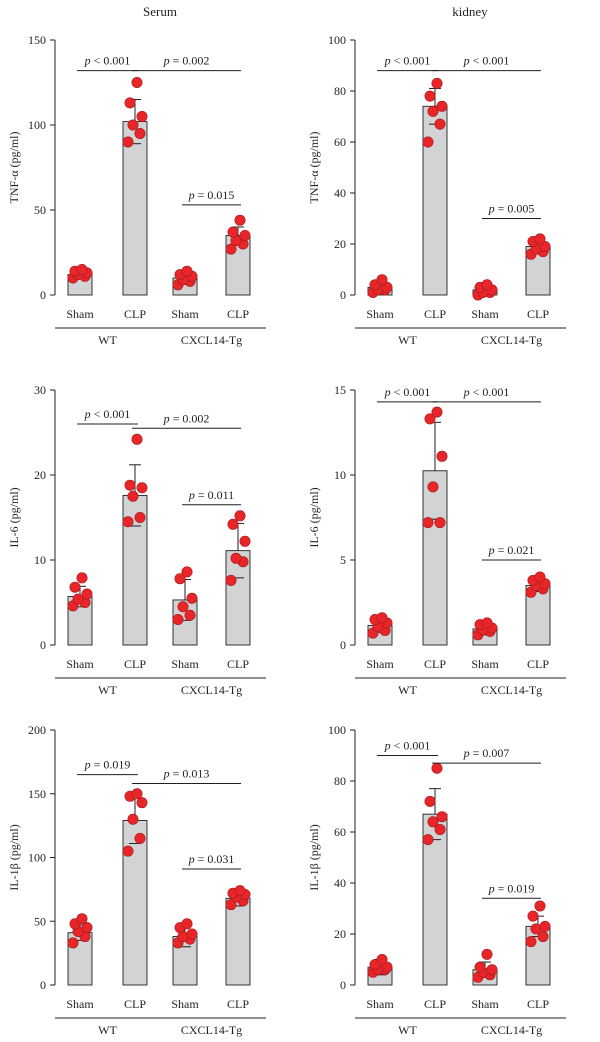  Describe the element at coordinates (40, 390) in the screenshot. I see `y-tick-label: 30` at that location.